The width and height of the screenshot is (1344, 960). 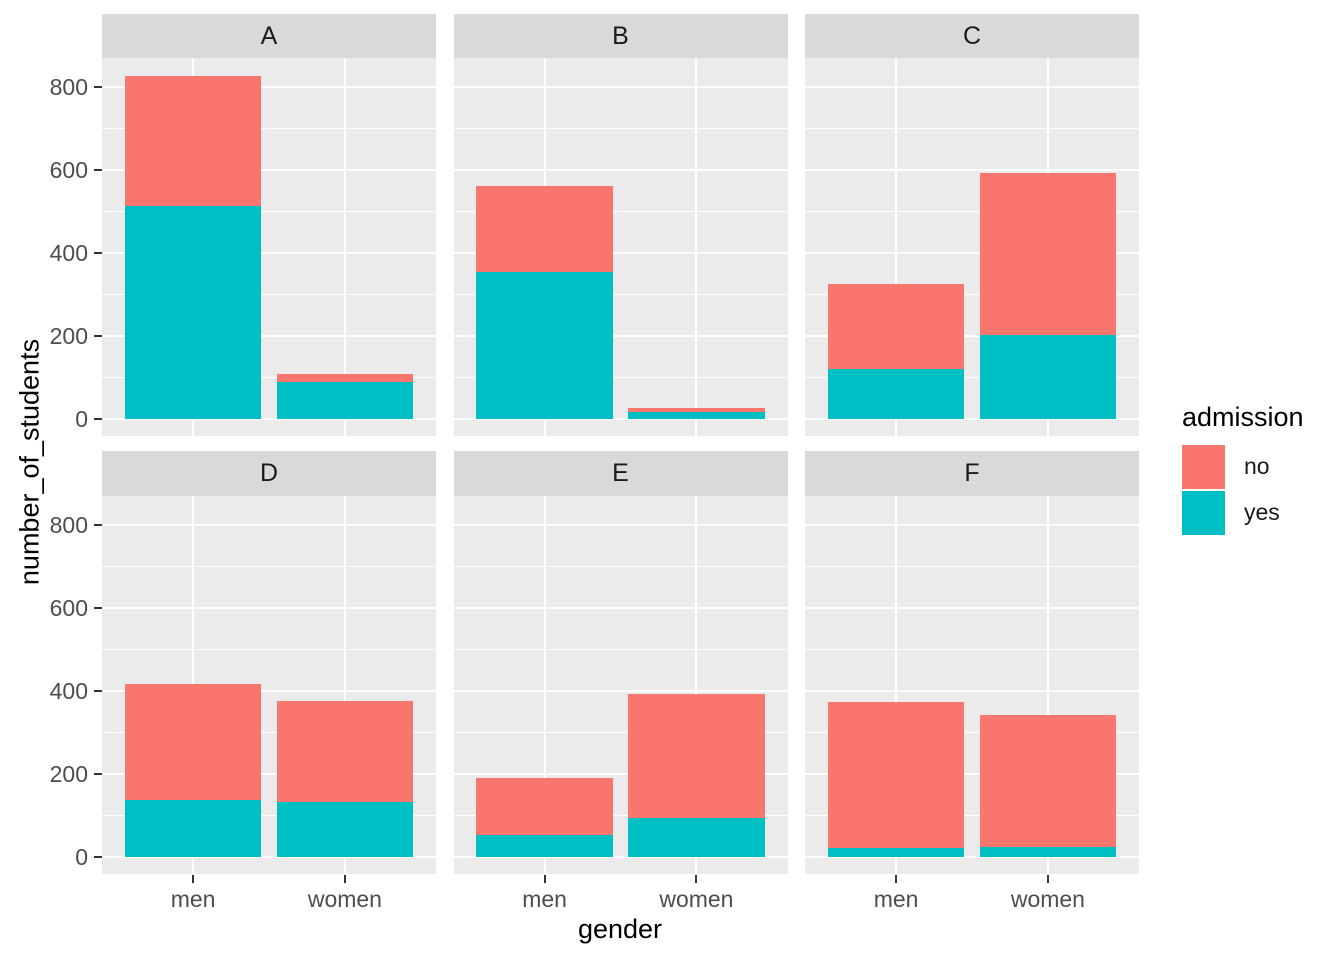 I want to click on facet-strip-D: D, so click(x=269, y=473).